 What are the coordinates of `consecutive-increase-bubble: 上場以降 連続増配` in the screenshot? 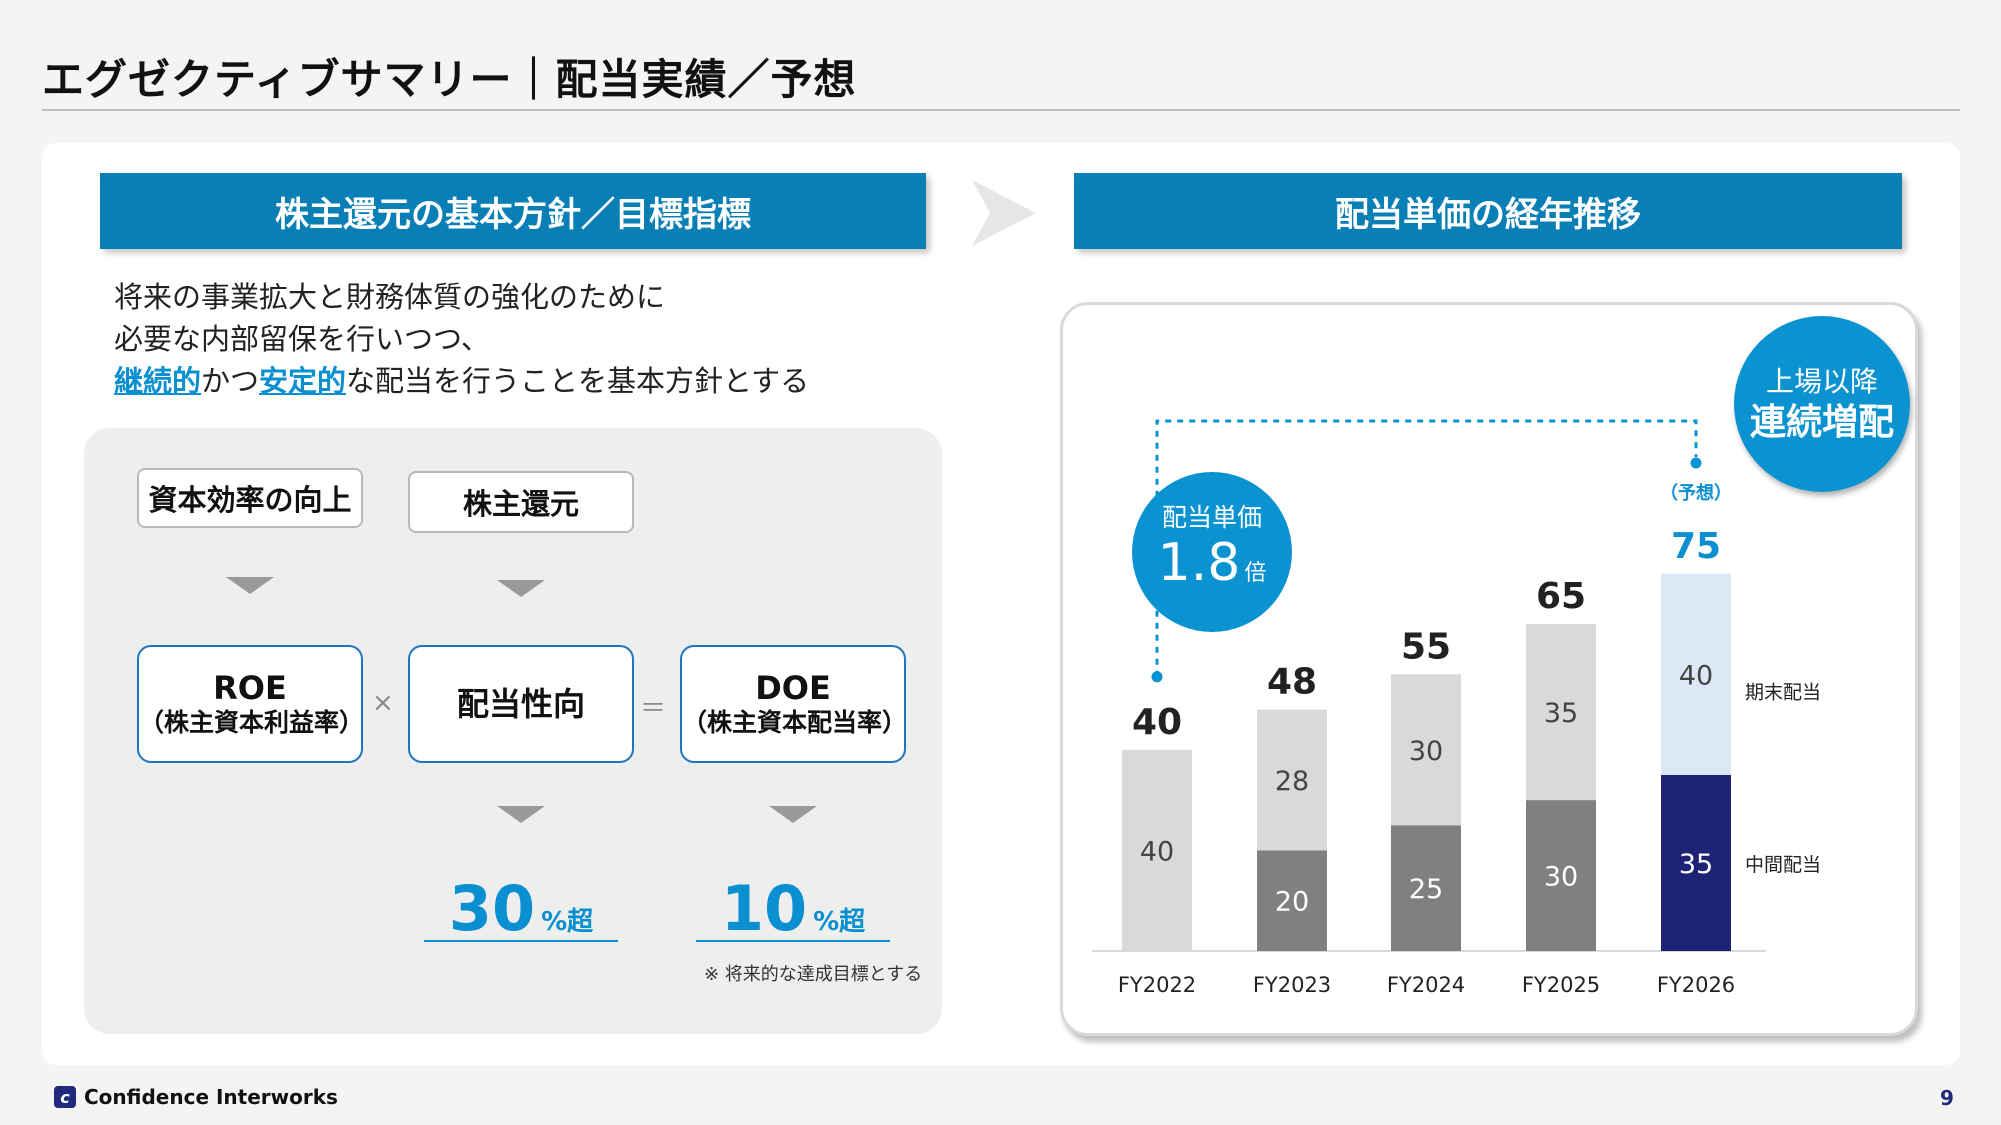 It's located at (1822, 404).